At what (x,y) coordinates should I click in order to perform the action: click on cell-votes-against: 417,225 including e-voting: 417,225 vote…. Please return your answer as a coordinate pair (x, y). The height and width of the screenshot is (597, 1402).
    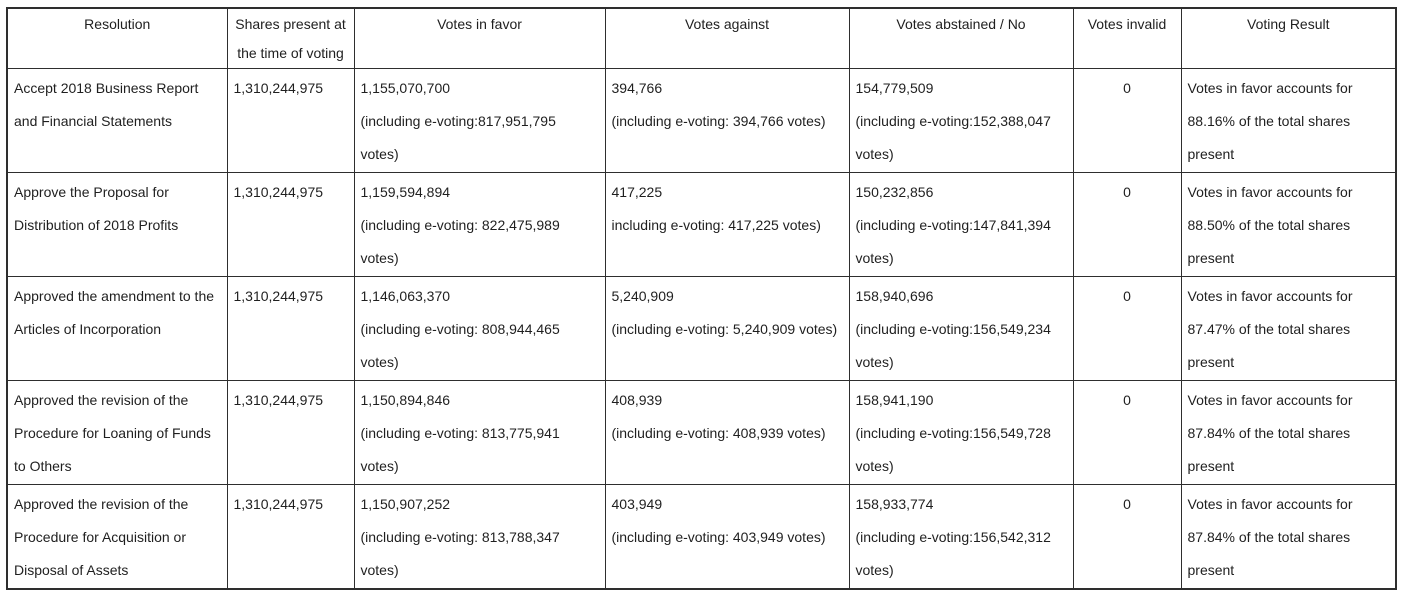
    Looking at the image, I should click on (727, 224).